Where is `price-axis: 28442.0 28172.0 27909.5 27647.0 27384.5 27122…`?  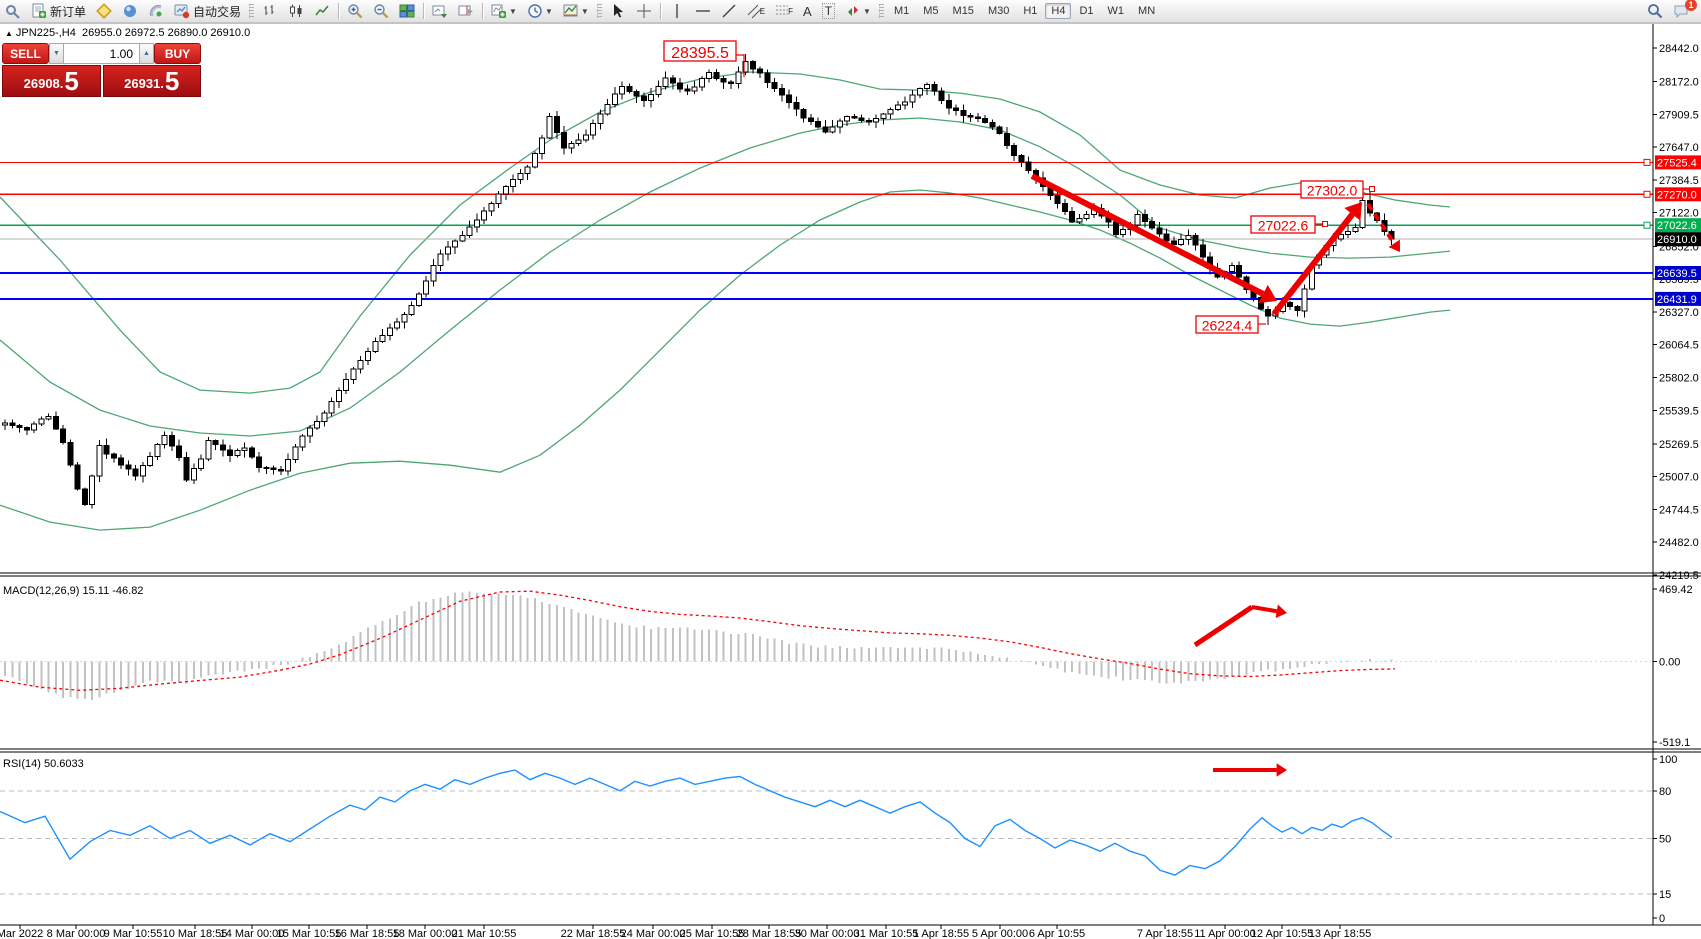
price-axis: 28442.0 28172.0 27909.5 27647.0 27384.5 27122… is located at coordinates (1677, 312).